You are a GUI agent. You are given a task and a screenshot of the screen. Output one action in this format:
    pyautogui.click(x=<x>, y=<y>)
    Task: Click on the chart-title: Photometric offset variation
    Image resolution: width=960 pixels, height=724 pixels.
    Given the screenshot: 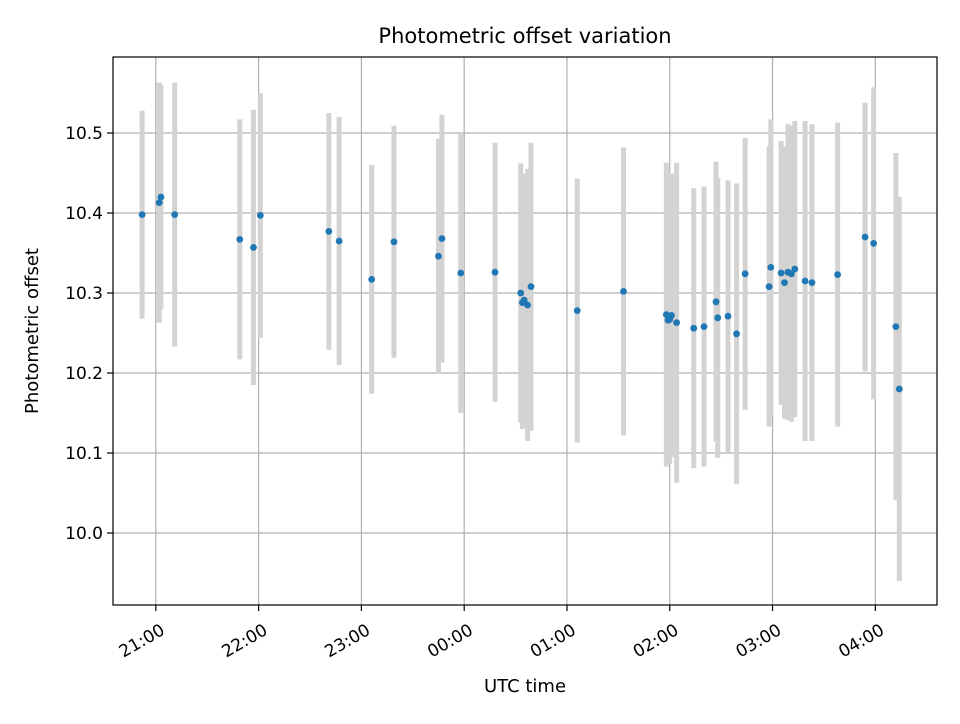 What is the action you would take?
    pyautogui.click(x=524, y=36)
    